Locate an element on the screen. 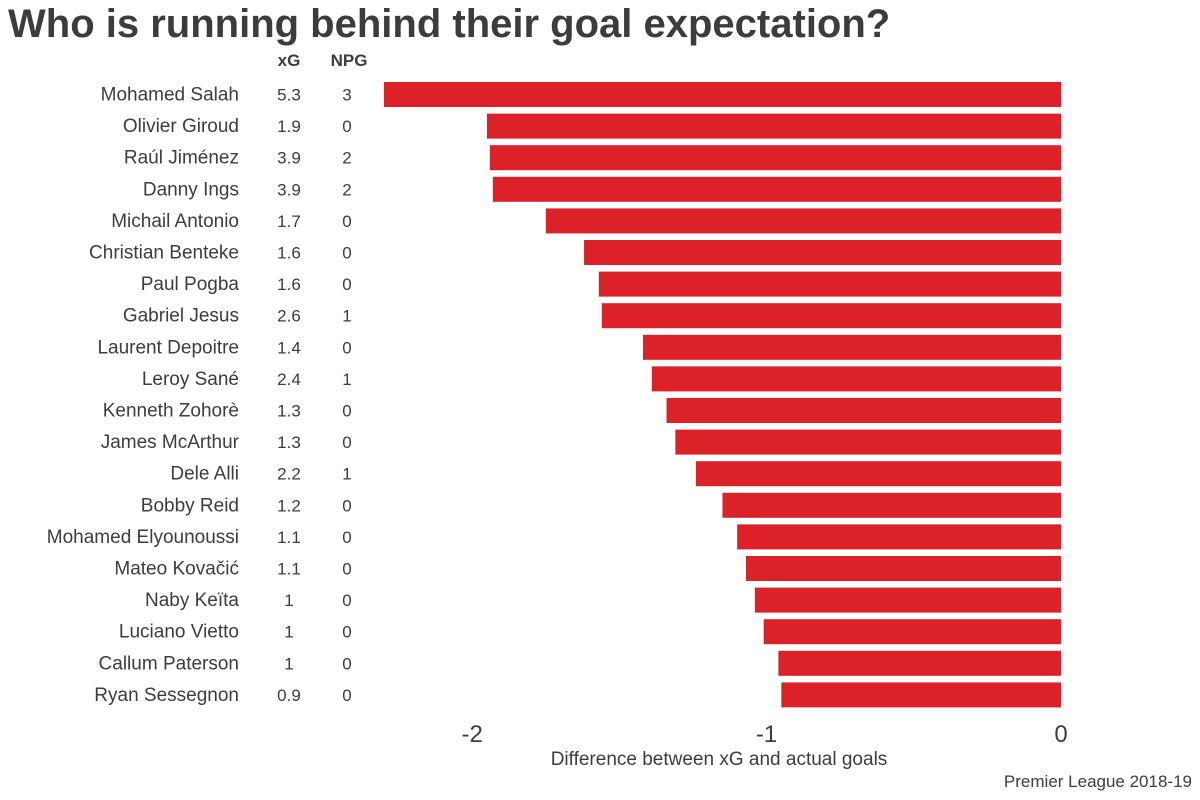  player-row: Paul Pogba 1.6 0 is located at coordinates (601, 284).